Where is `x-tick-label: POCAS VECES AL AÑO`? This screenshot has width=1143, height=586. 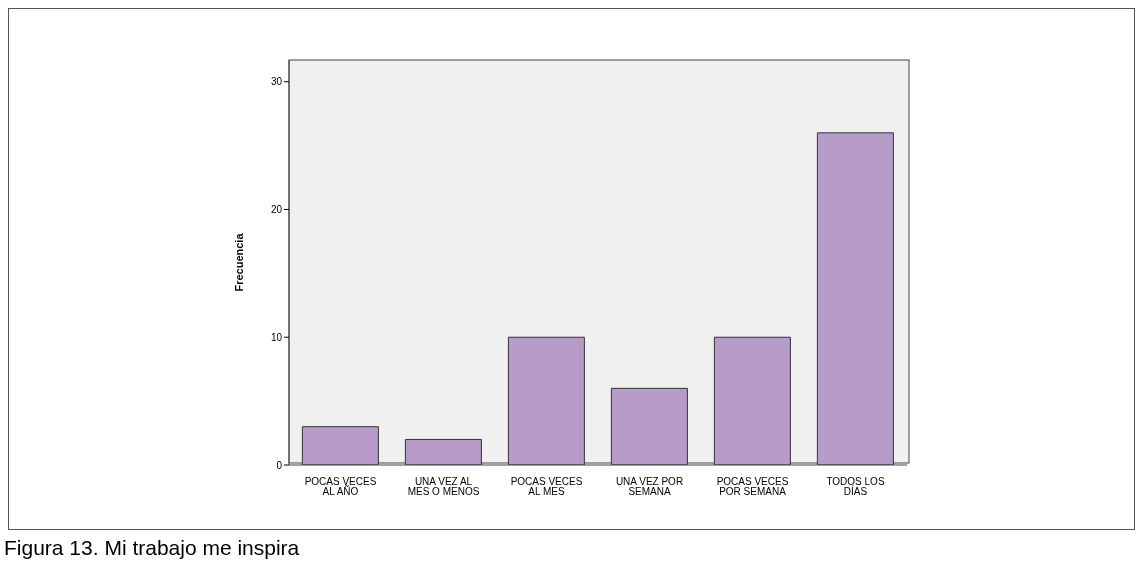
x-tick-label: POCAS VECES AL AÑO is located at coordinates (340, 486).